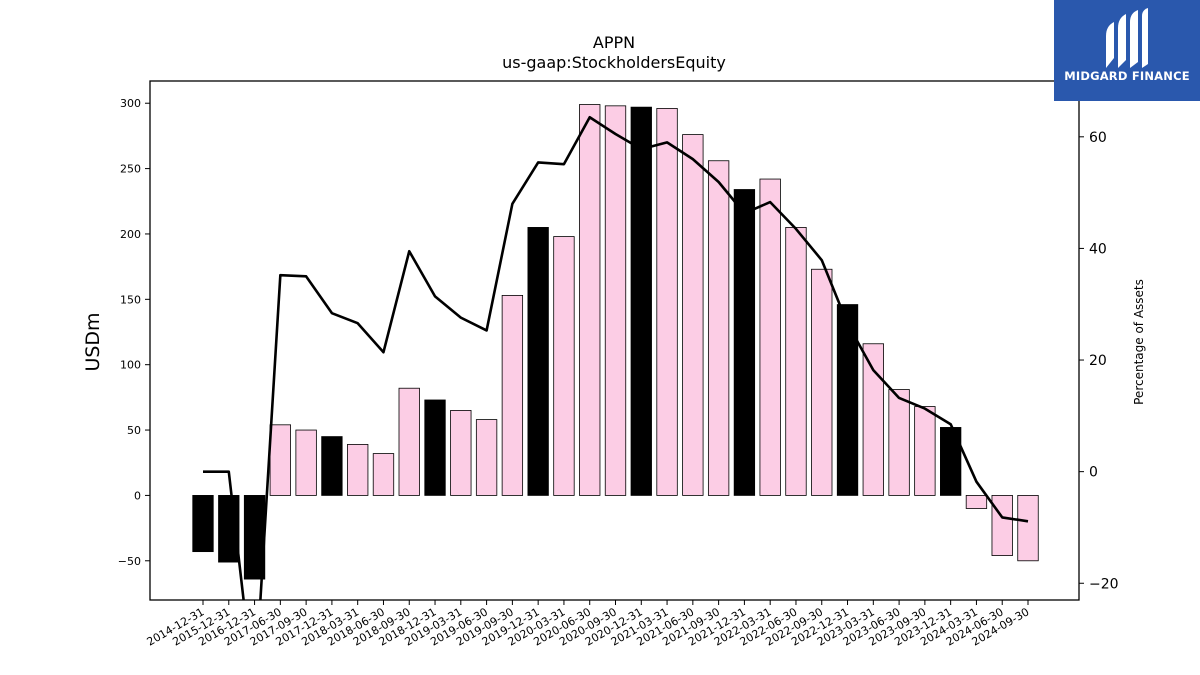  I want to click on logo-text: MIDGARD FINANCE, so click(1127, 76).